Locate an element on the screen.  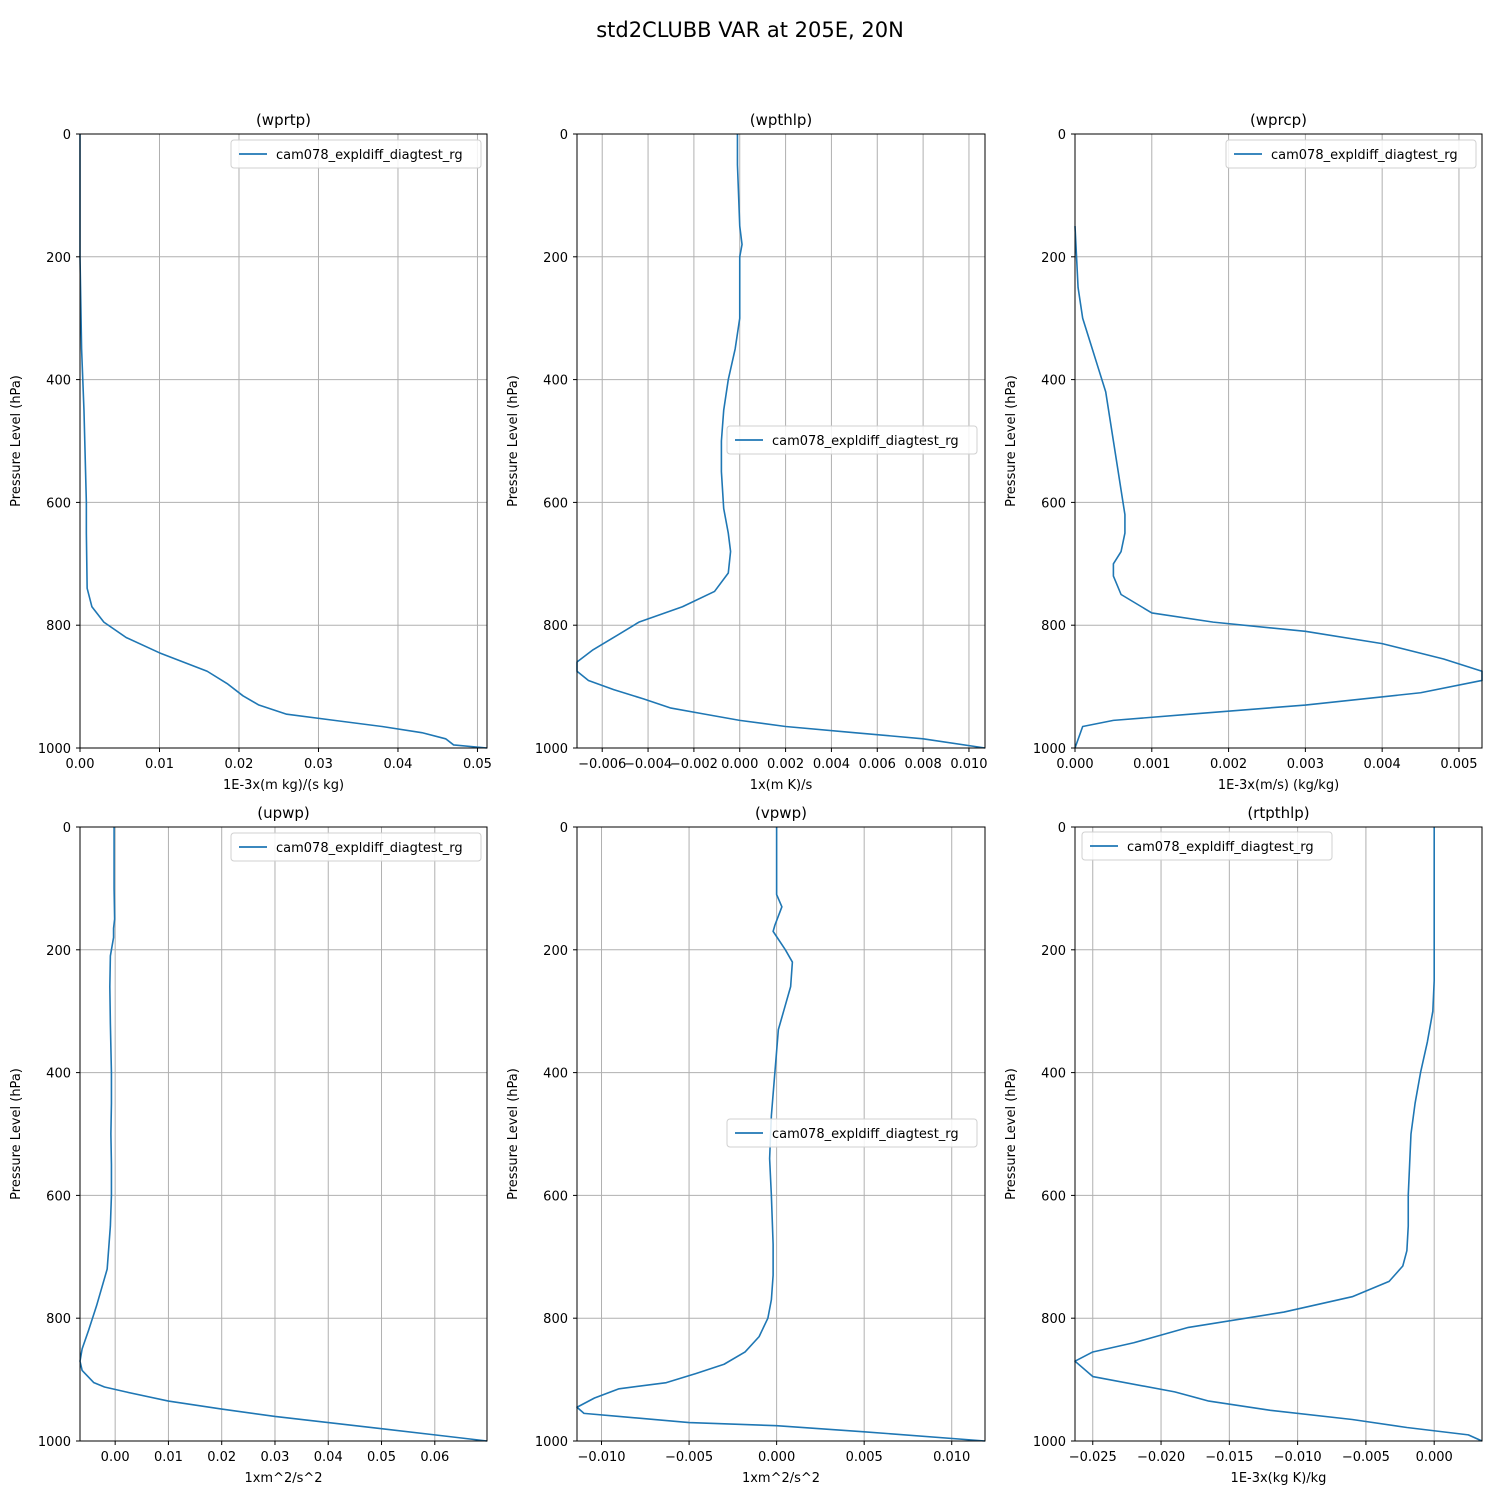
subplot-title: (rtpthlp) is located at coordinates (1278, 813).